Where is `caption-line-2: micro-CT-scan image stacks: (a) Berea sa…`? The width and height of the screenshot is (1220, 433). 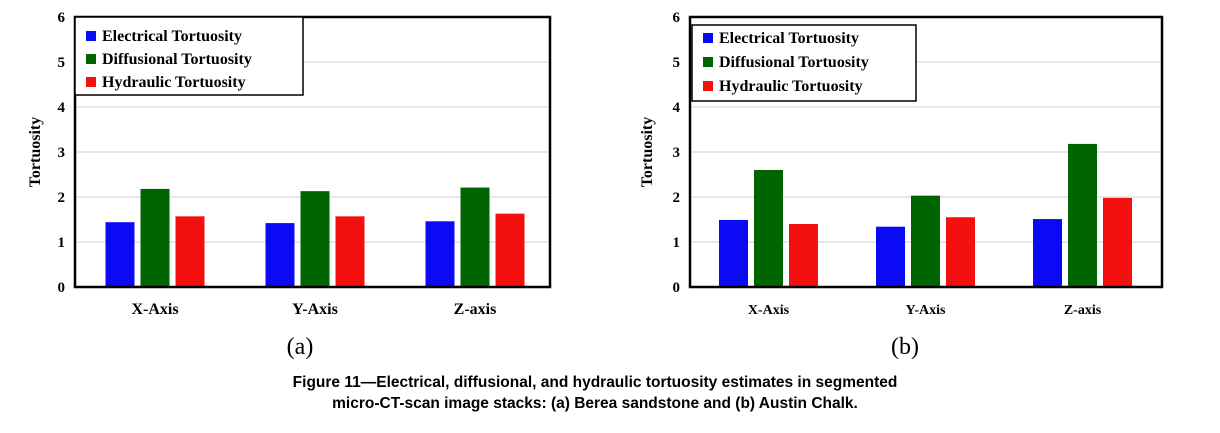
caption-line-2: micro-CT-scan image stacks: (a) Berea sa… is located at coordinates (595, 403).